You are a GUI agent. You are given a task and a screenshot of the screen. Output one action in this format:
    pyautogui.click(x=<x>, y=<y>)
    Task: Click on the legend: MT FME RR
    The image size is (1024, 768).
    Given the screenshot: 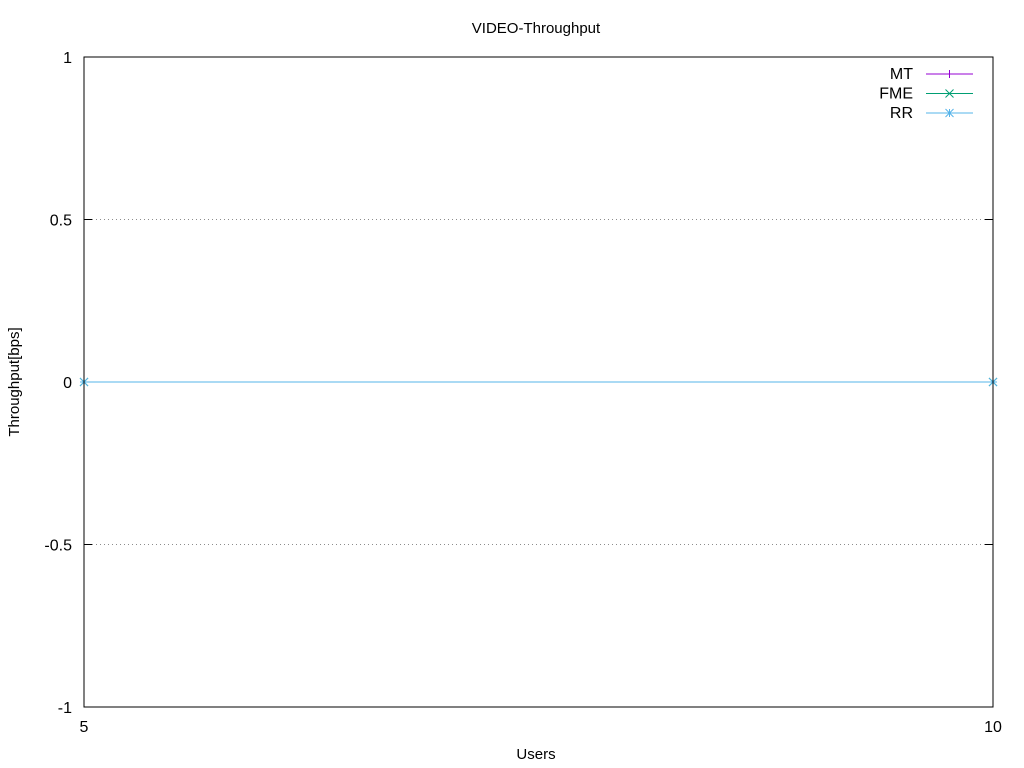 What is the action you would take?
    pyautogui.click(x=926, y=94)
    